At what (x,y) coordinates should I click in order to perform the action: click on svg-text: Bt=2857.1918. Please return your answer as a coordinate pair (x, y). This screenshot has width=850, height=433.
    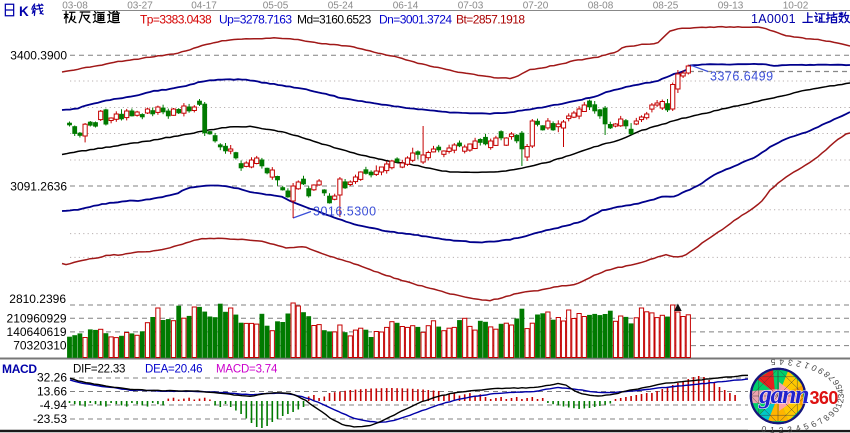
    Looking at the image, I should click on (490, 20).